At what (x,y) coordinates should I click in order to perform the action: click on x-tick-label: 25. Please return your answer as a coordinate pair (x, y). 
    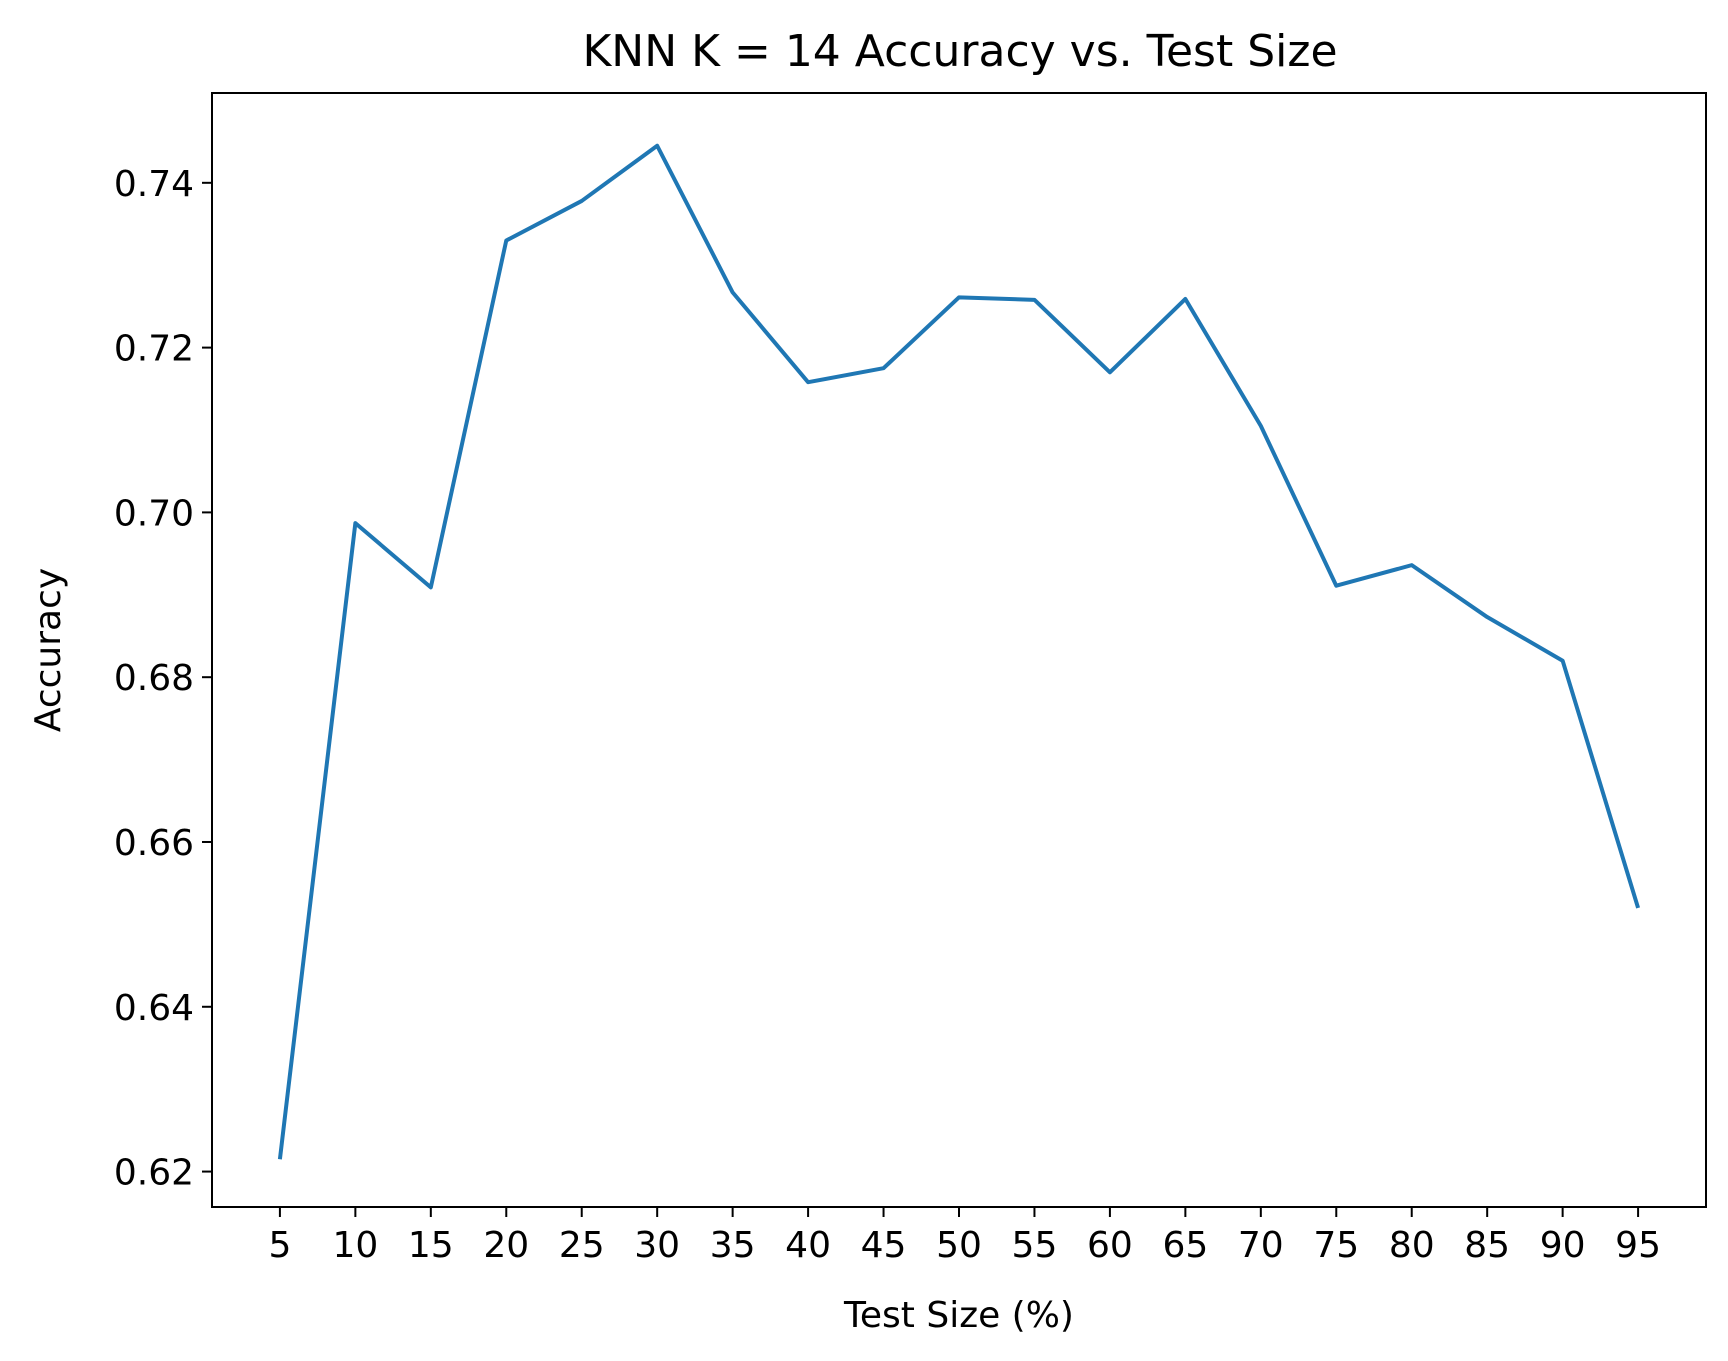
    Looking at the image, I should click on (582, 1245).